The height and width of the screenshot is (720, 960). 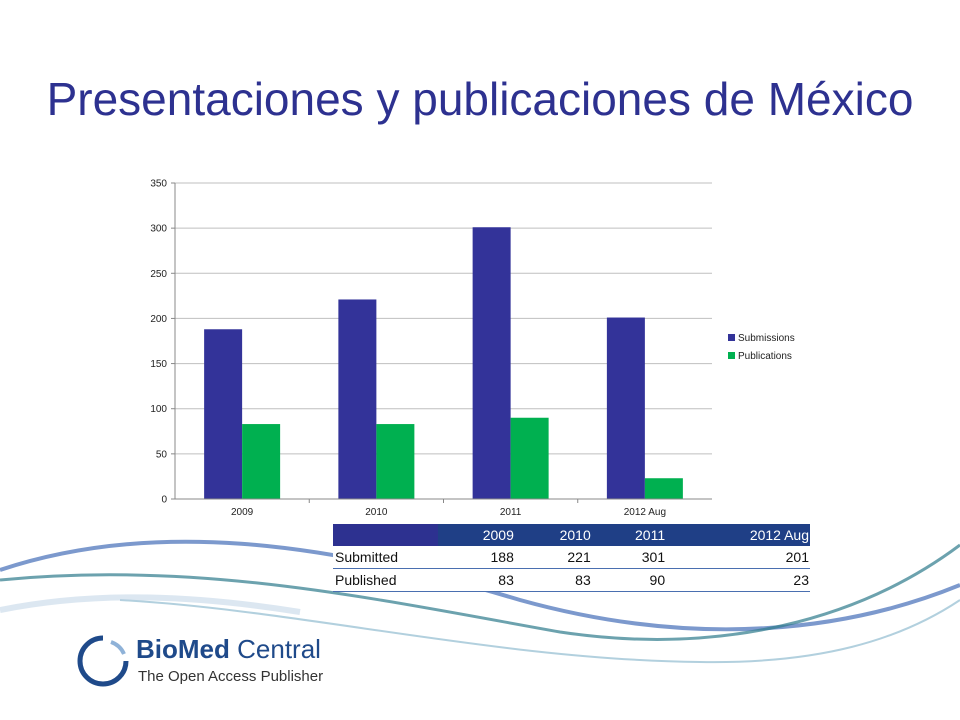 I want to click on table-cell: 201, so click(x=738, y=557).